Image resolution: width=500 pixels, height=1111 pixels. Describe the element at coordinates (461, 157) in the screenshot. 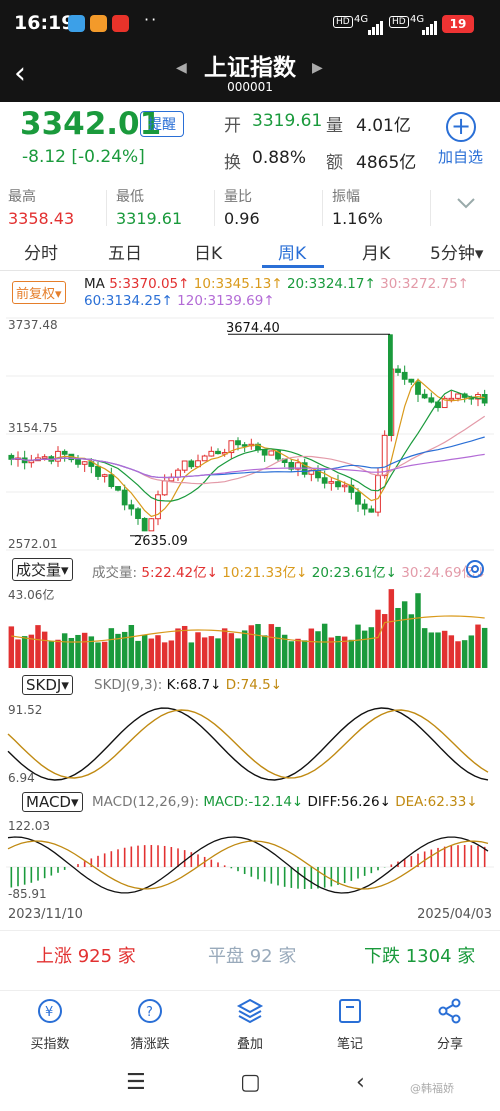

I see `add-watchlist-button: 加自选` at that location.